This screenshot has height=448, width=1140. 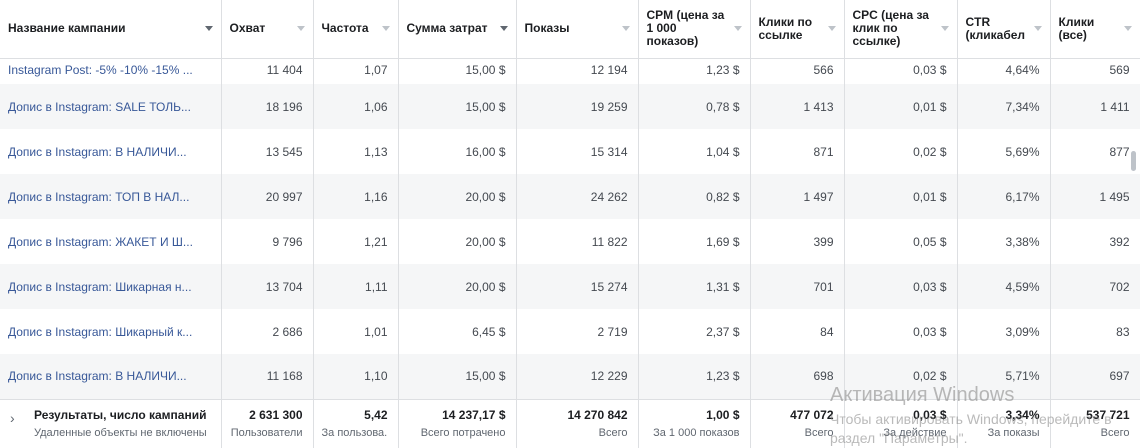 What do you see at coordinates (1076, 28) in the screenshot?
I see `column-header-label: Клики (все)` at bounding box center [1076, 28].